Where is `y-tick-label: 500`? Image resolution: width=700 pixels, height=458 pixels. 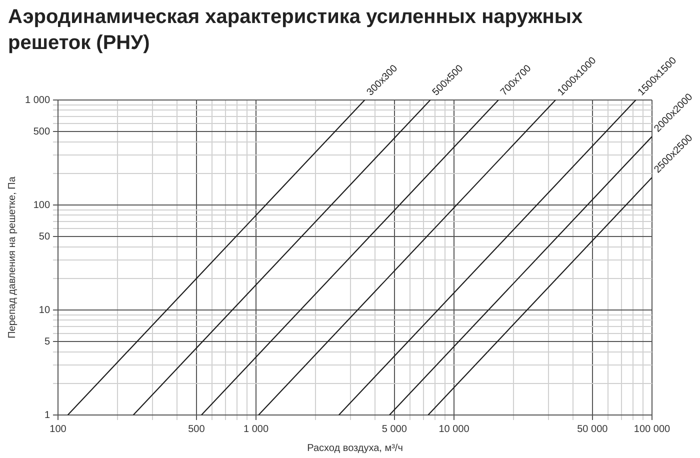
y-tick-label: 500 is located at coordinates (41, 132).